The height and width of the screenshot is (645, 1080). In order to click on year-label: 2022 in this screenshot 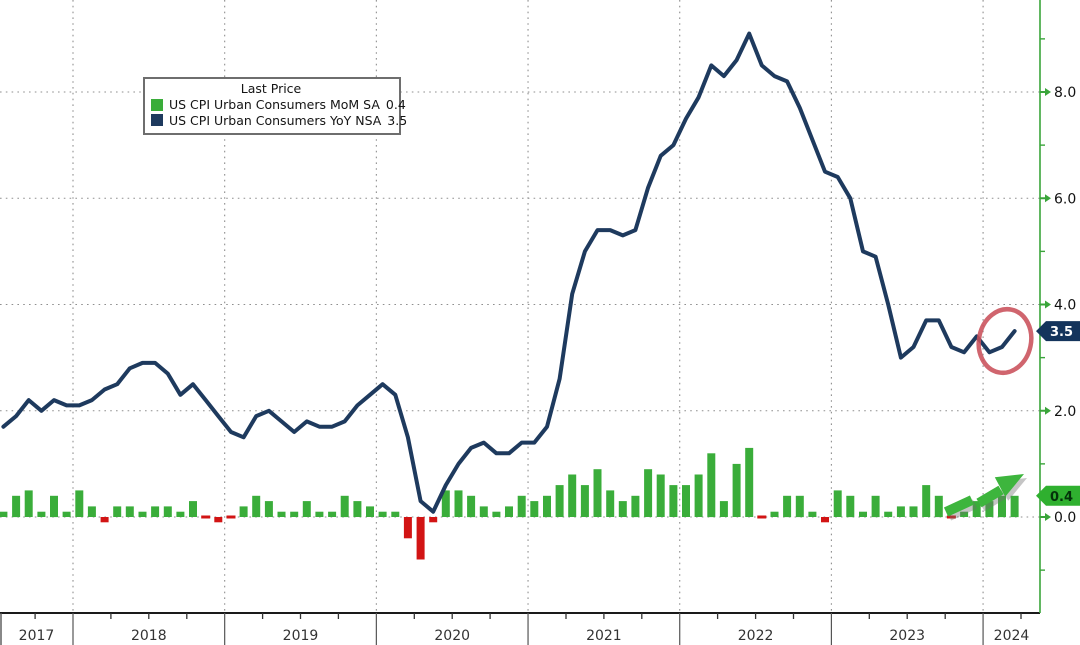, I will do `click(756, 636)`.